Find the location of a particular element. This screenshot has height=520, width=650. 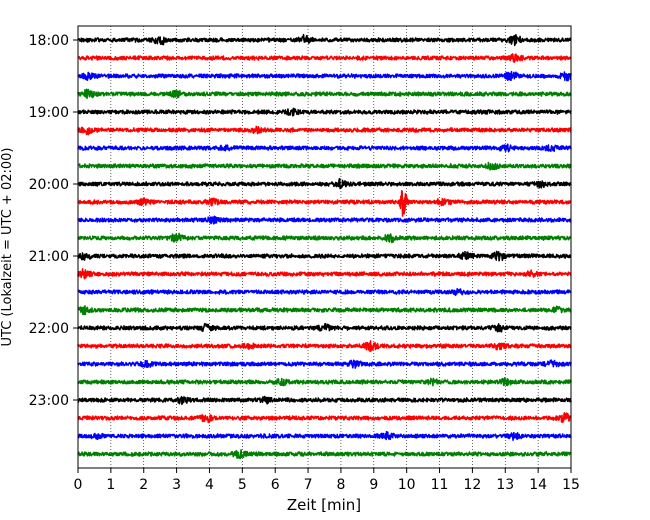

y-tick-label: 19:00 is located at coordinates (49, 113).